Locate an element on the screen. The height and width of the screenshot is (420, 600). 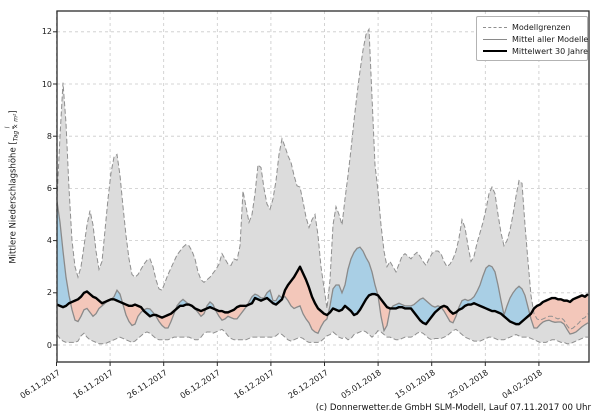
y-axis-label-suffix: ] is located at coordinates (13, 112).